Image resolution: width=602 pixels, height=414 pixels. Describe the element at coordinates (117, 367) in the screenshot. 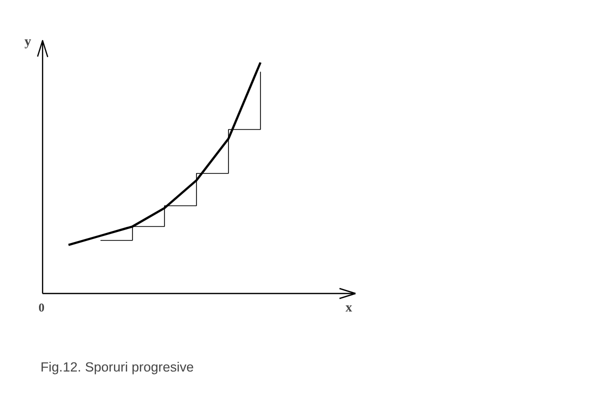

I see `caption: Fig.12. Sporuri progresive` at that location.